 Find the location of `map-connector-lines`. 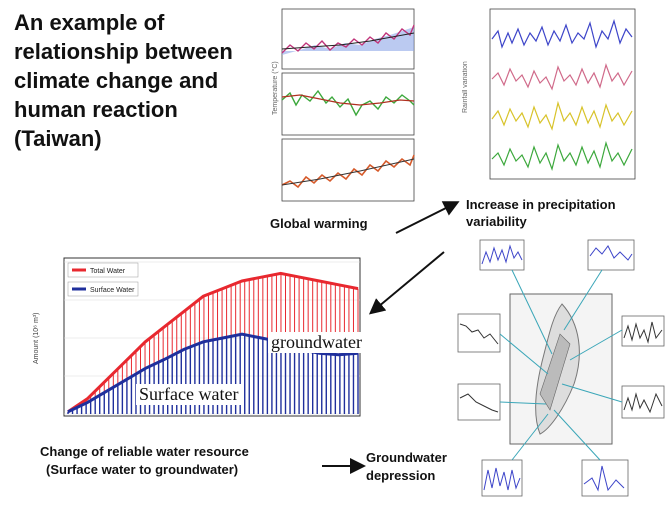

map-connector-lines is located at coordinates (561, 365).